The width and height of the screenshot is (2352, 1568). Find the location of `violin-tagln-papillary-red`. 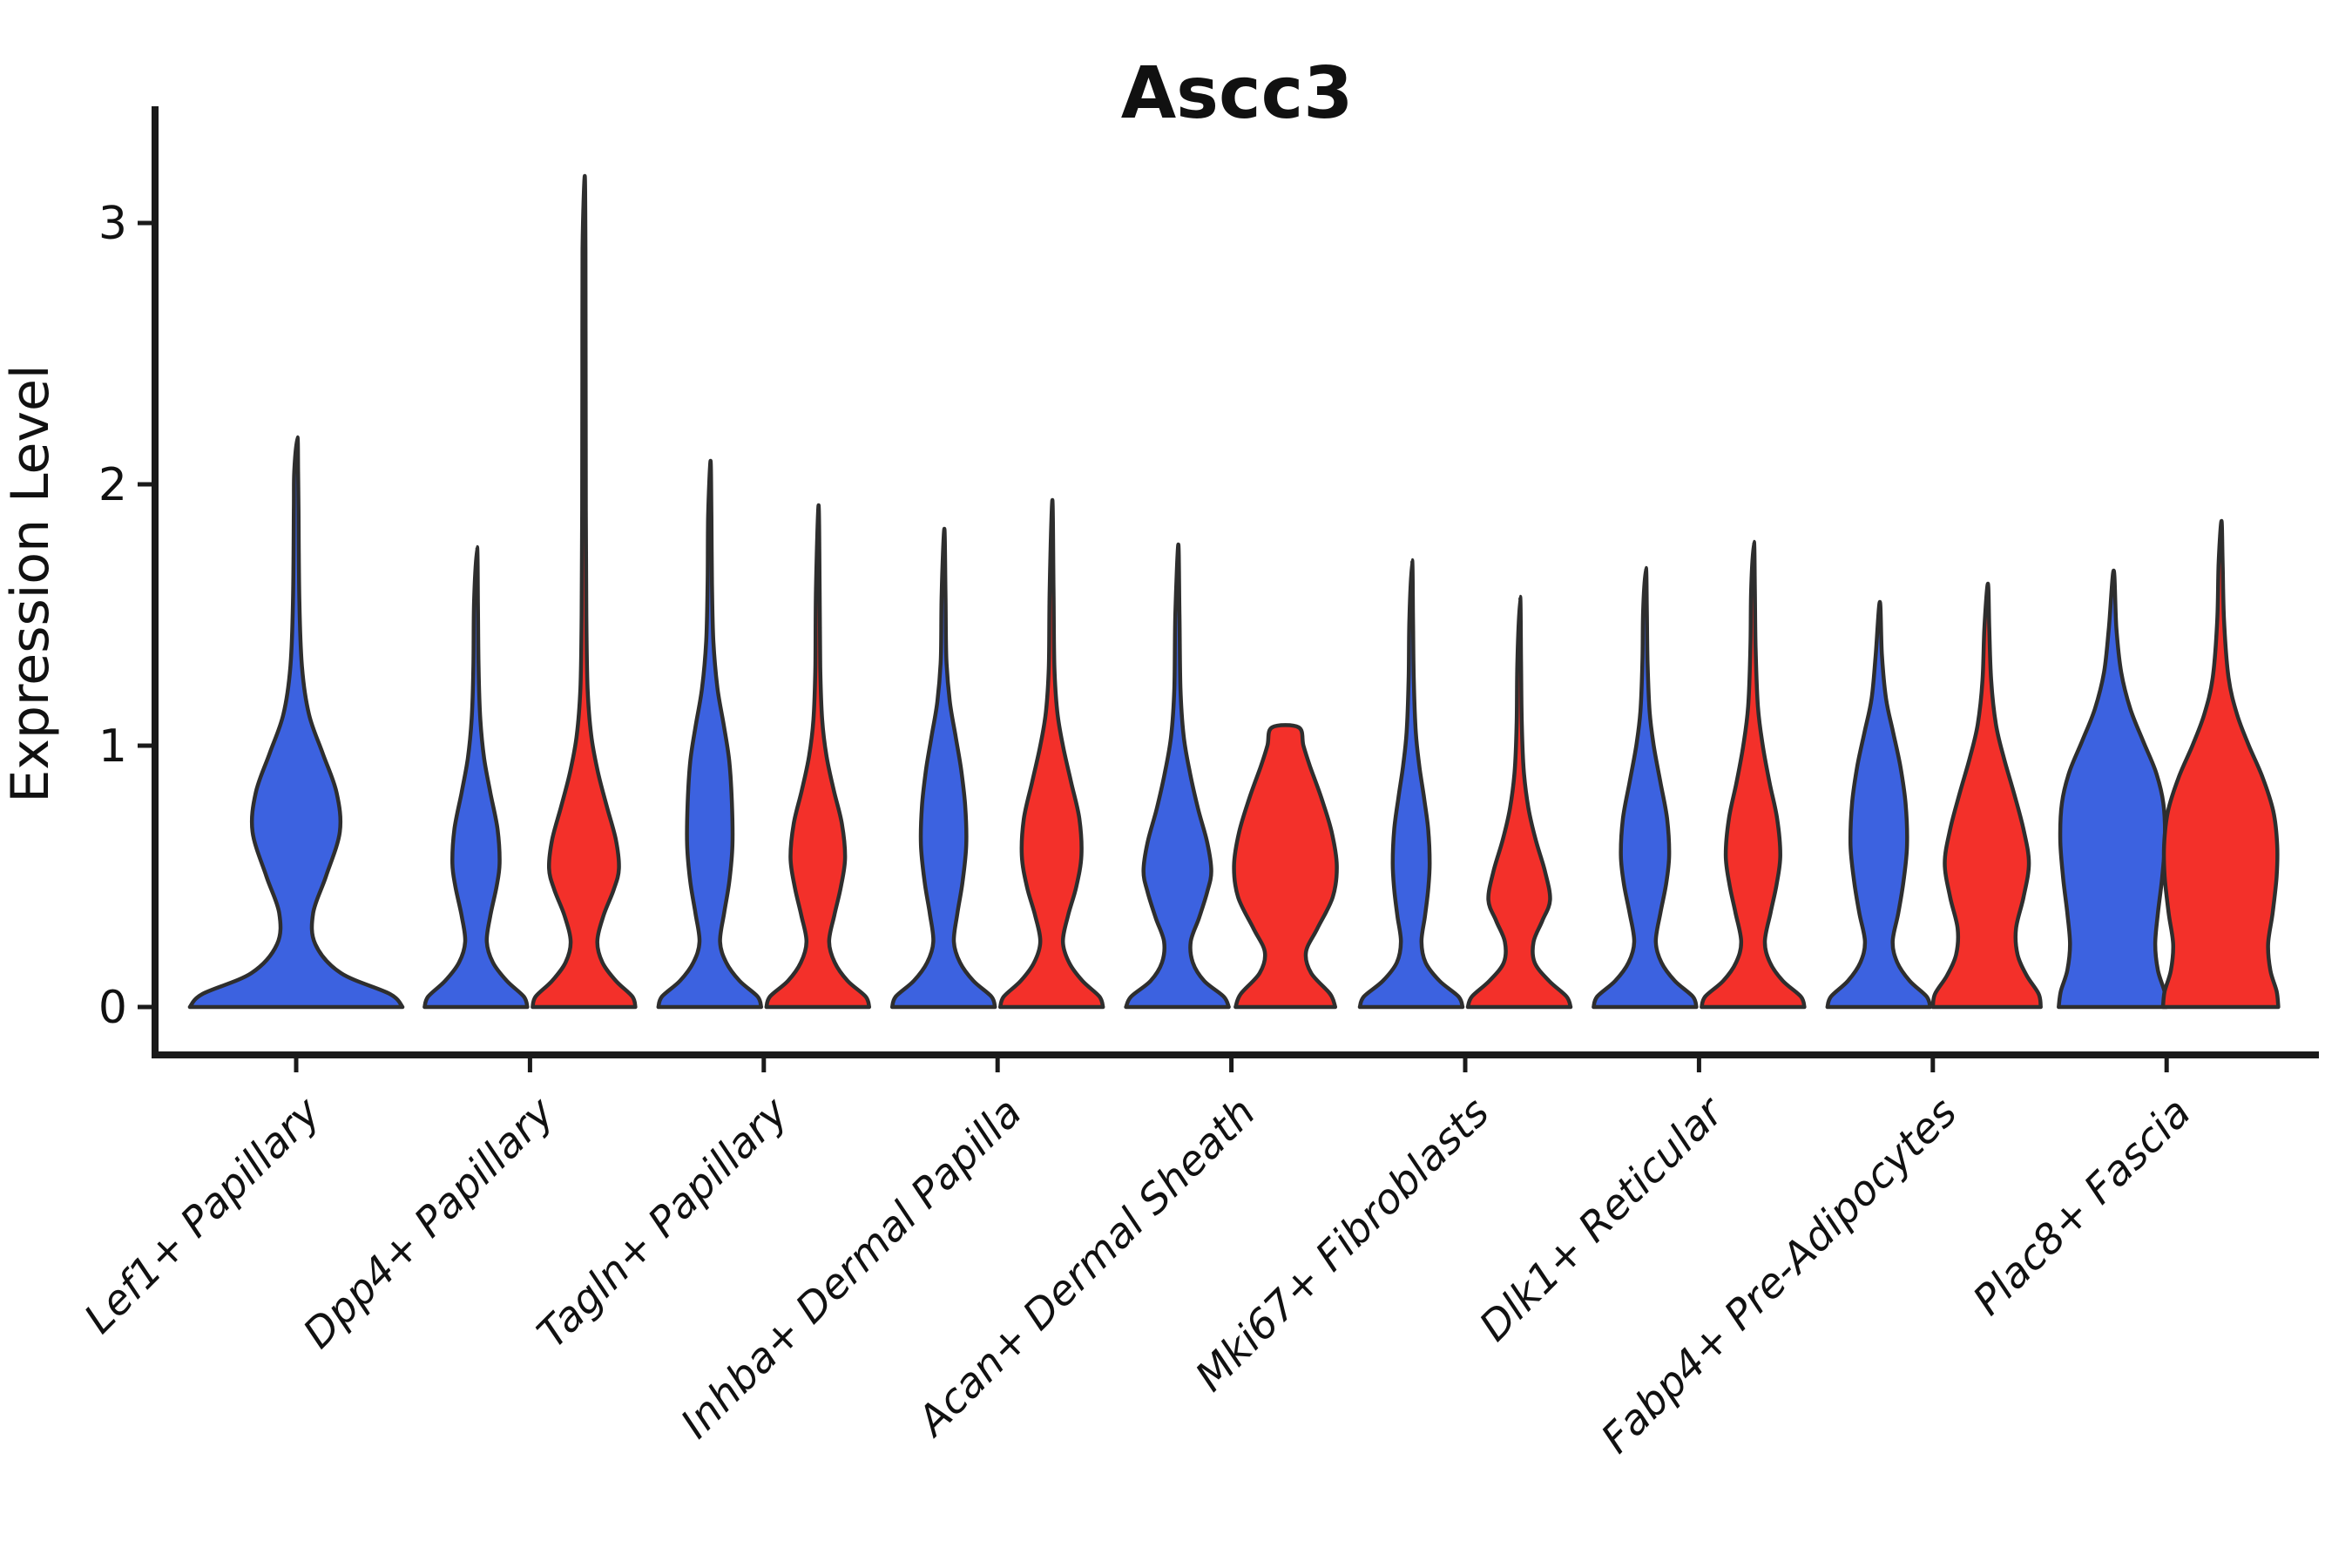

violin-tagln-papillary-red is located at coordinates (818, 756).